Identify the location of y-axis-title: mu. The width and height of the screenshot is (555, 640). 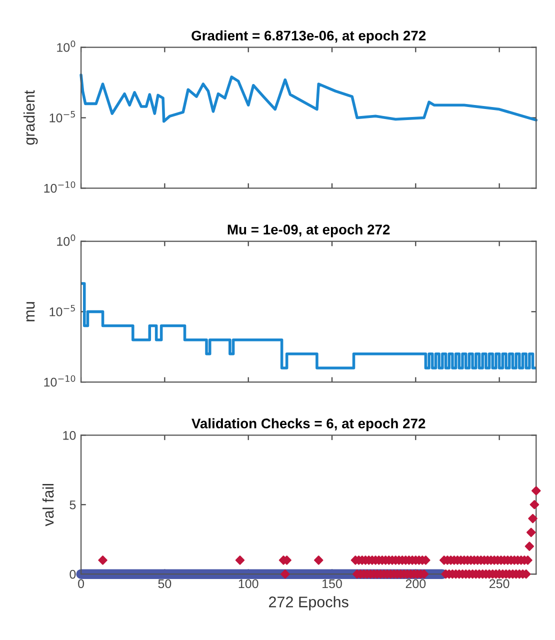
(30, 312).